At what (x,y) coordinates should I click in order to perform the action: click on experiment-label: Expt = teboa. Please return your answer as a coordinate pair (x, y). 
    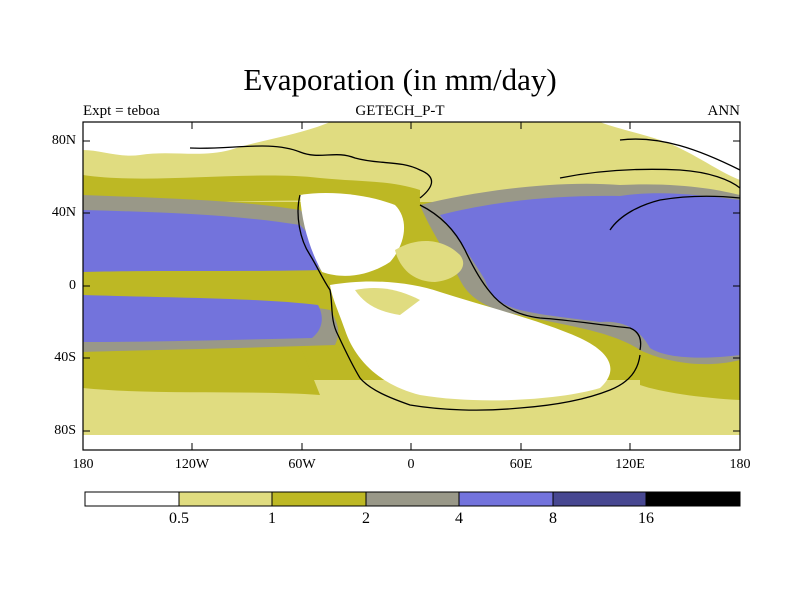
    Looking at the image, I should click on (121, 111).